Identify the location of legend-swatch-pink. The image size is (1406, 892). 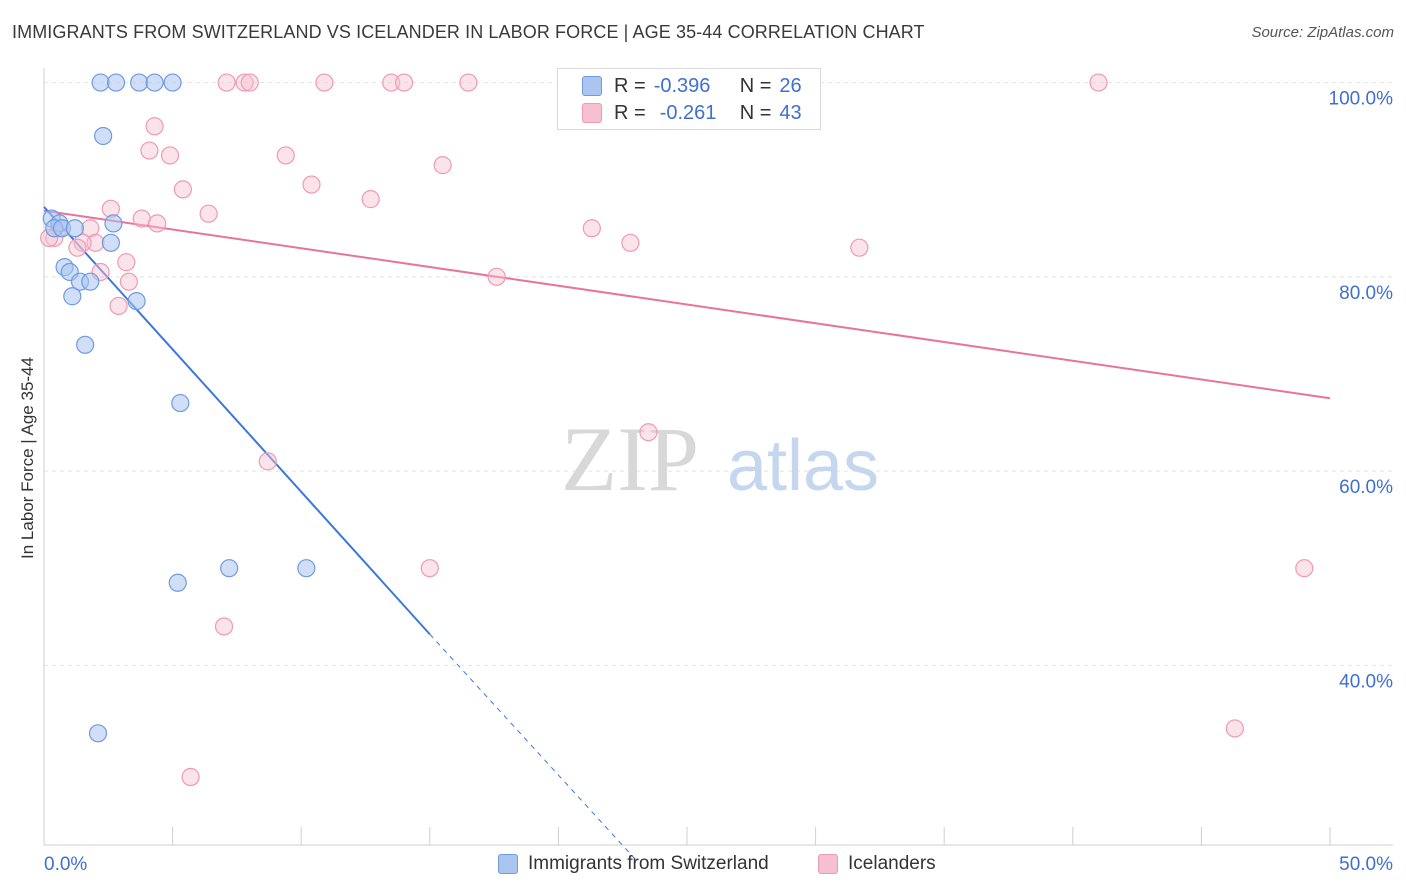
(592, 113).